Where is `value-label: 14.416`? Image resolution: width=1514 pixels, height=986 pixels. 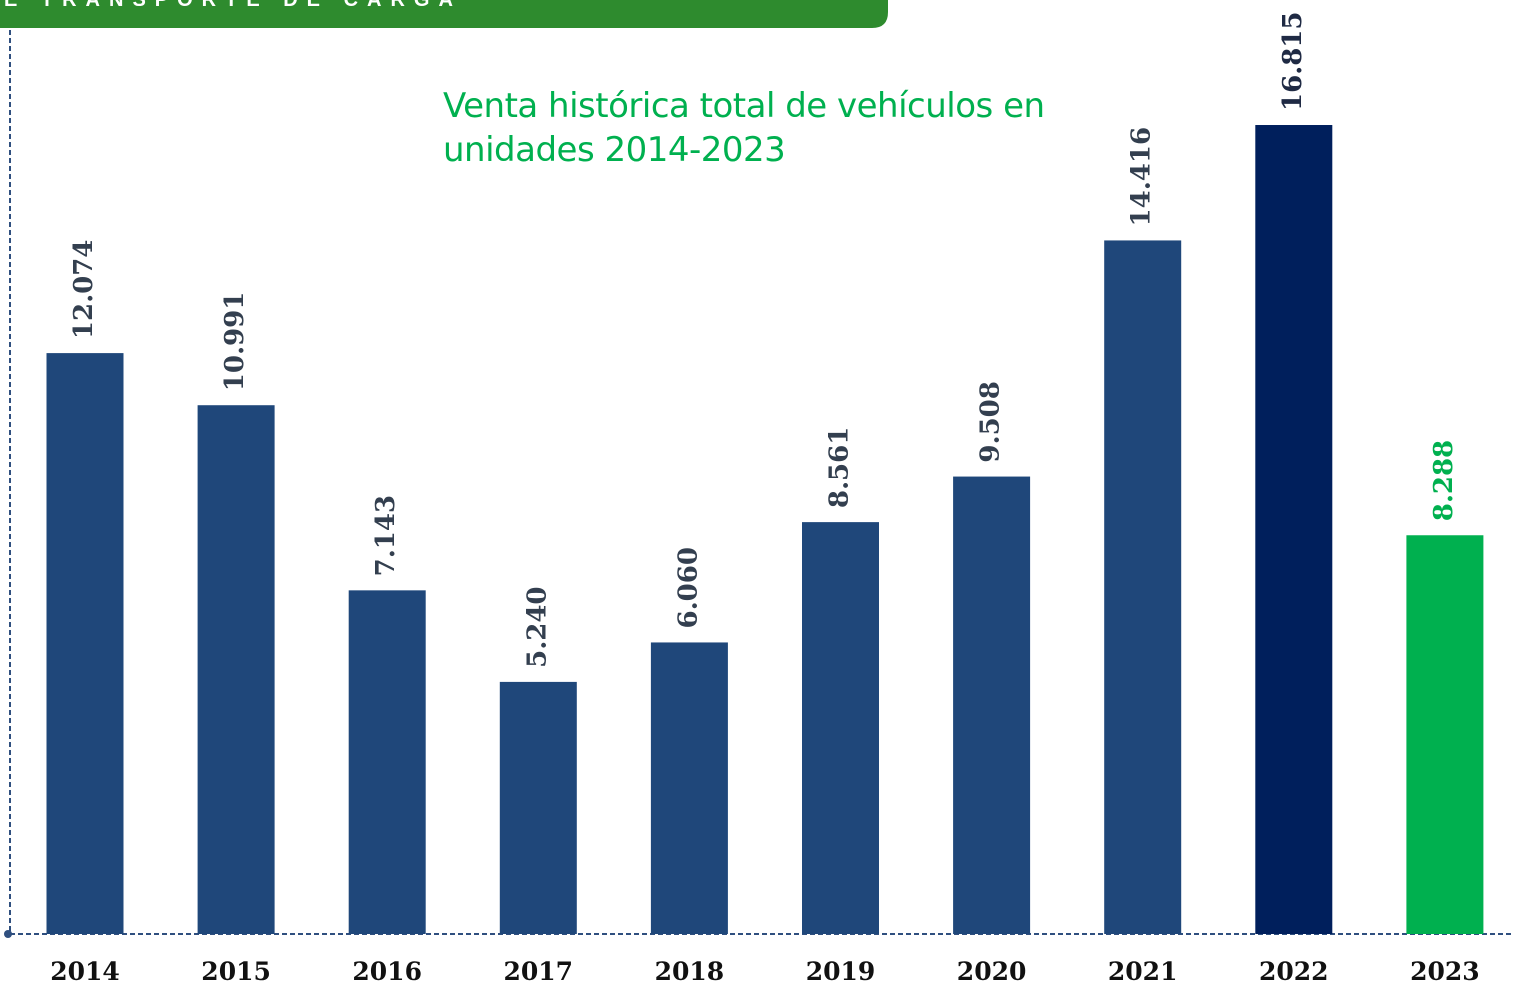
value-label: 14.416 is located at coordinates (1142, 177).